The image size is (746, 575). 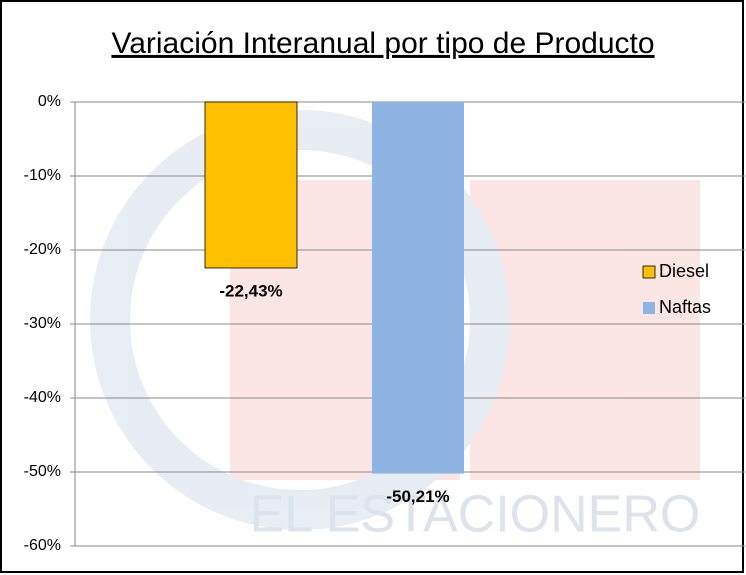 I want to click on watermark: EL ESTACIONERO, so click(x=475, y=515).